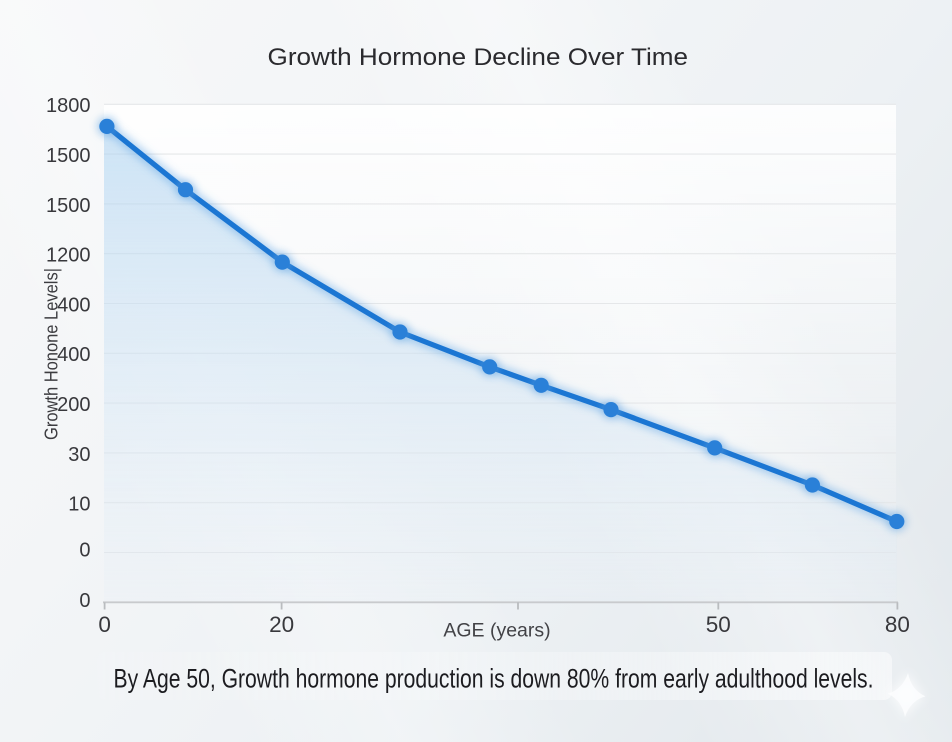  What do you see at coordinates (73, 405) in the screenshot?
I see `svg-text: 200` at bounding box center [73, 405].